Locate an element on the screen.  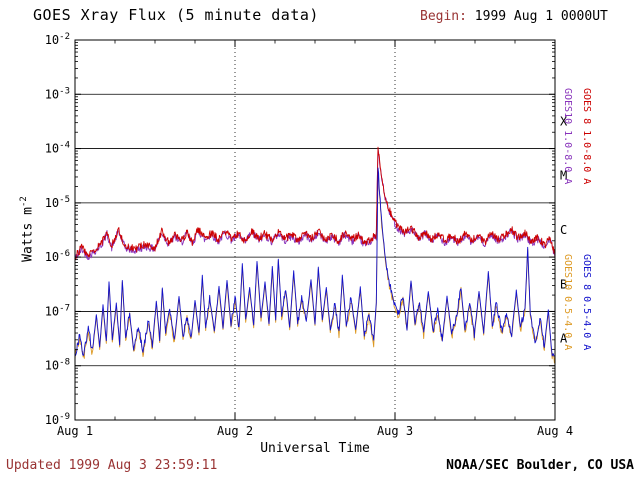
x-tick-label: Aug 1 is located at coordinates (75, 431).